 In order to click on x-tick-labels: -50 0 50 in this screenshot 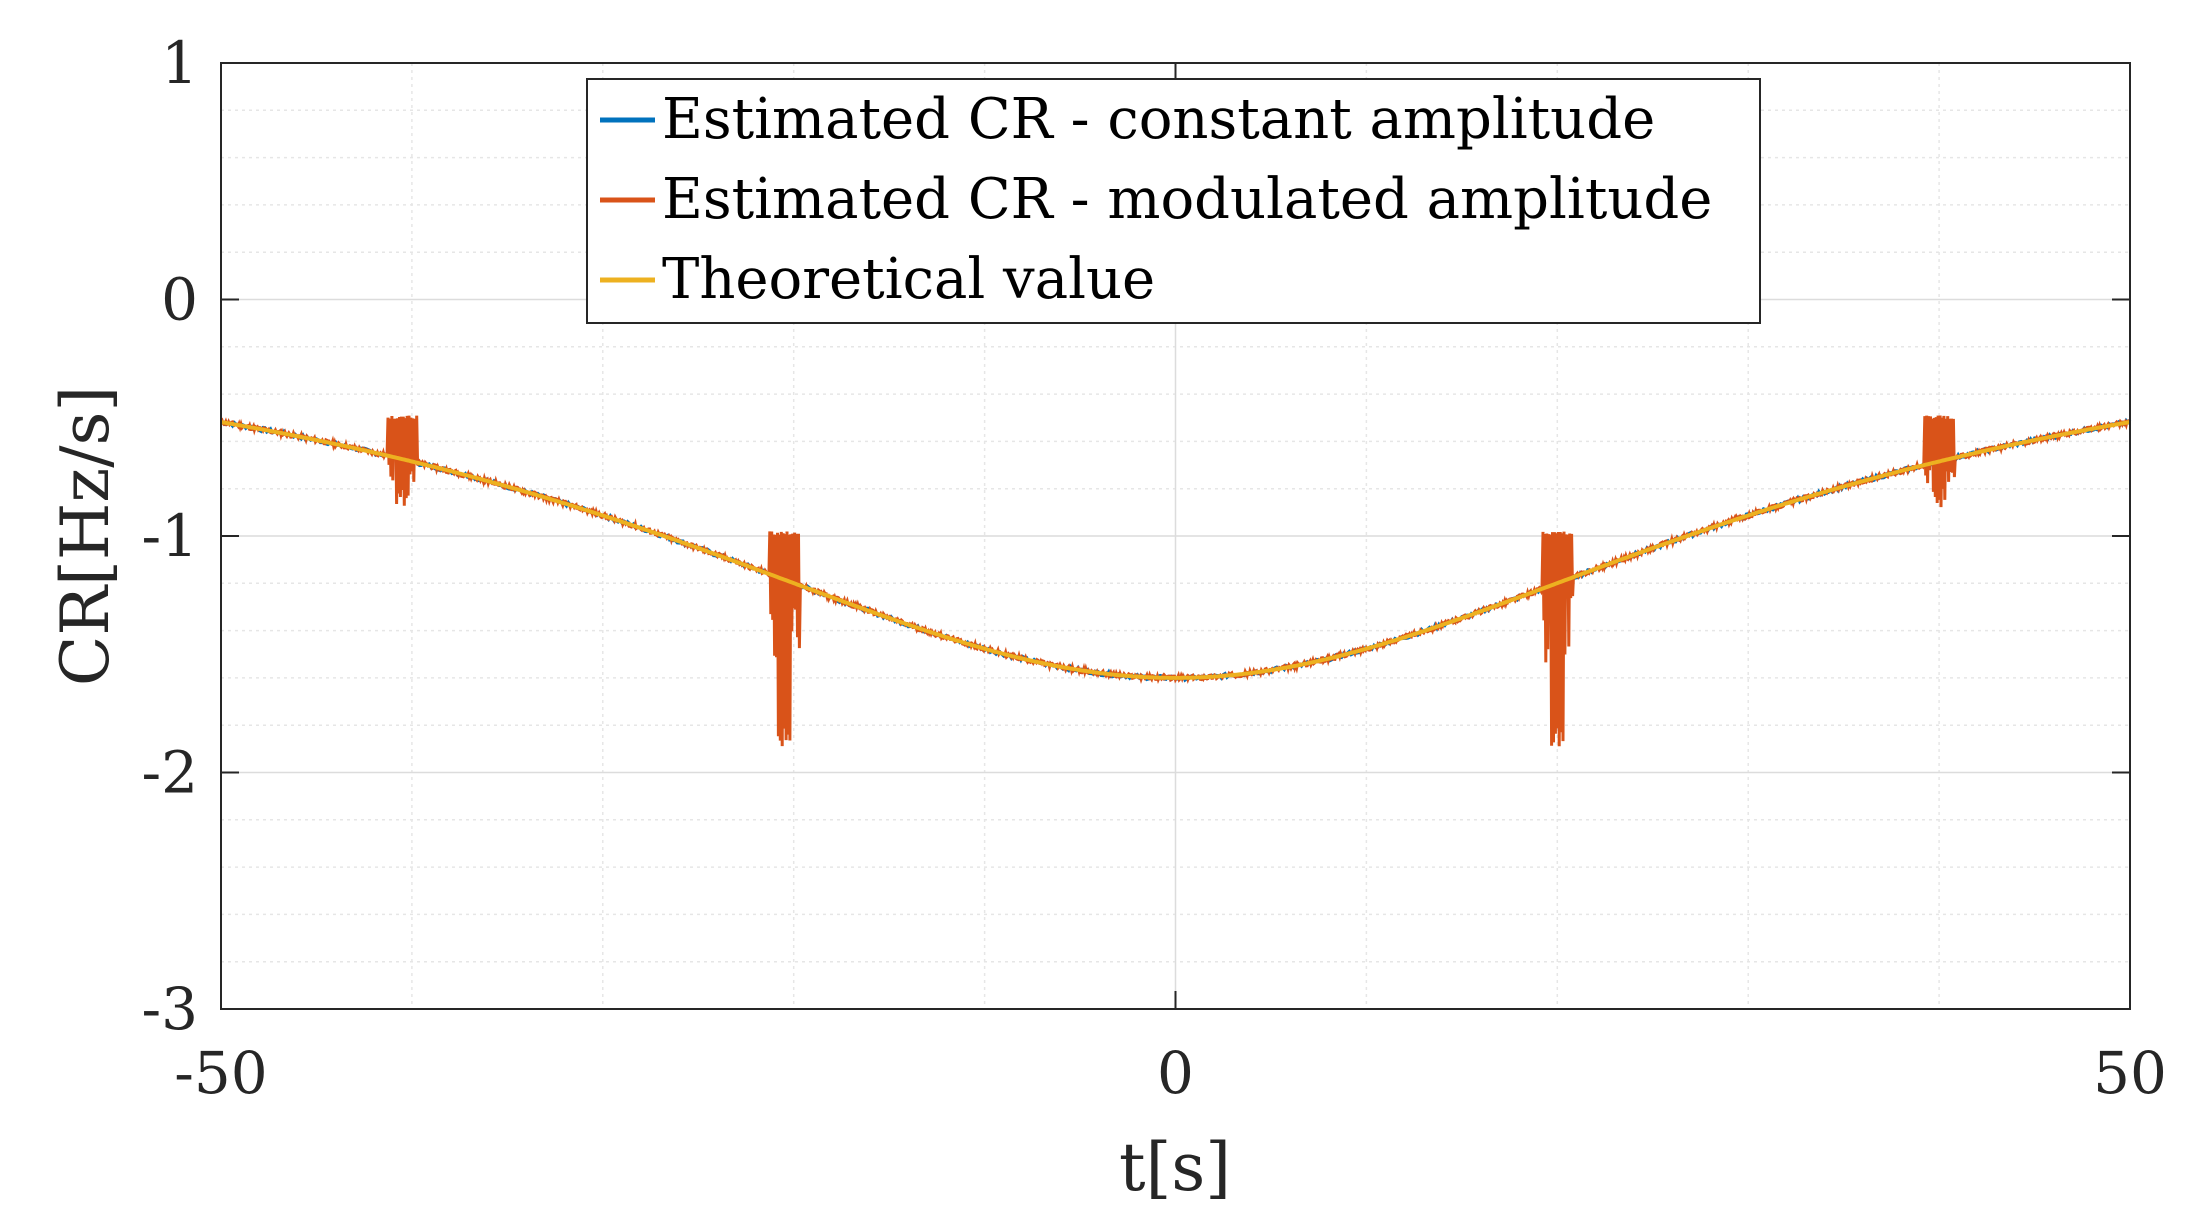, I will do `click(1170, 1073)`.